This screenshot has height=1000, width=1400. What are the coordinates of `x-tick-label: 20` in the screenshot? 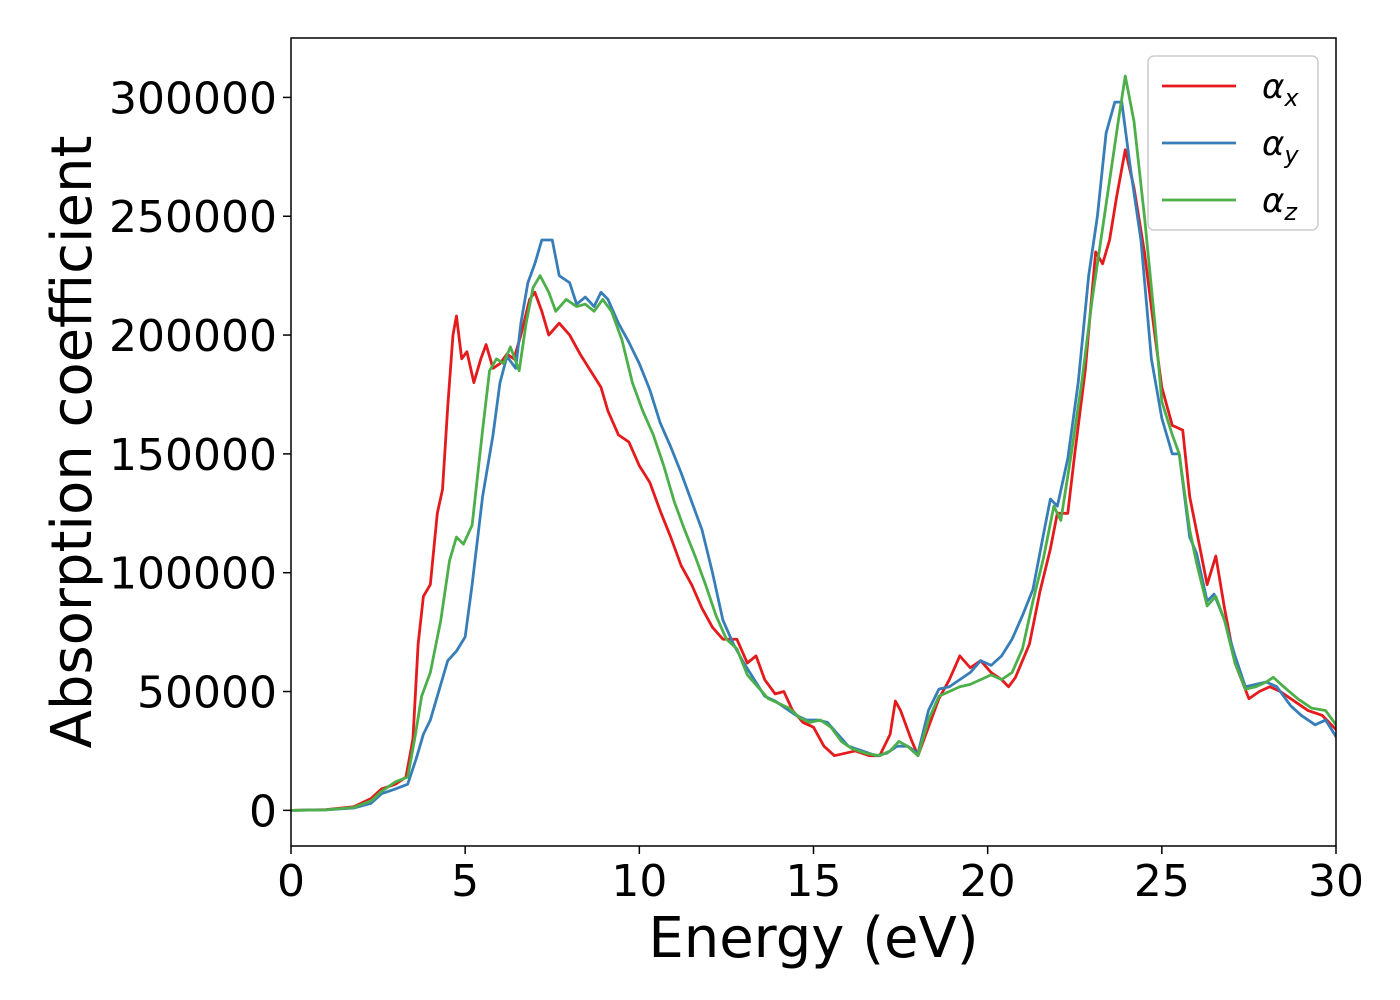 It's located at (988, 881).